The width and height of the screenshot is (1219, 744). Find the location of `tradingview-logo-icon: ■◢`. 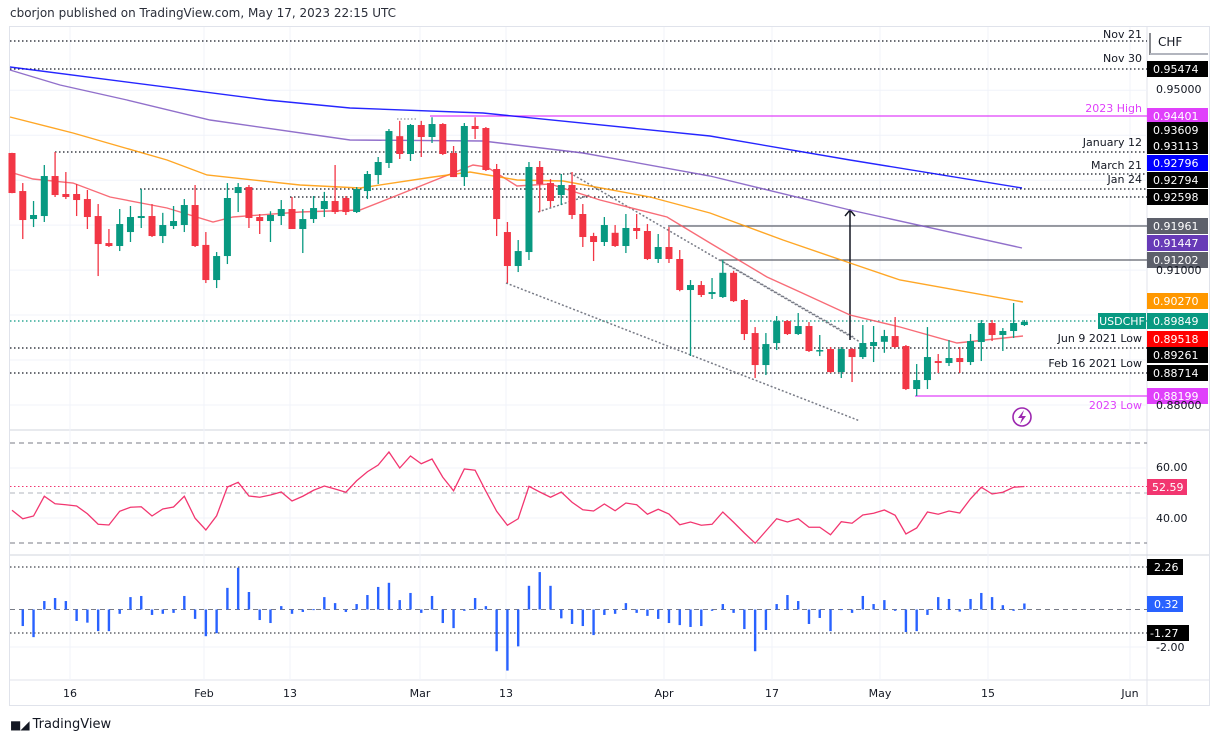

tradingview-logo-icon: ■◢ is located at coordinates (20, 724).